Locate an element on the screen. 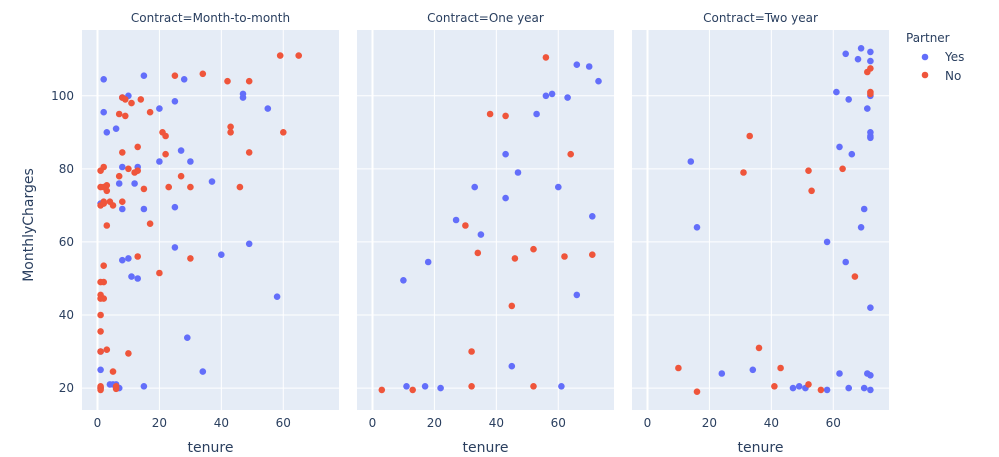 This screenshot has height=457, width=999. legend-item-yes: Yes is located at coordinates (943, 57).